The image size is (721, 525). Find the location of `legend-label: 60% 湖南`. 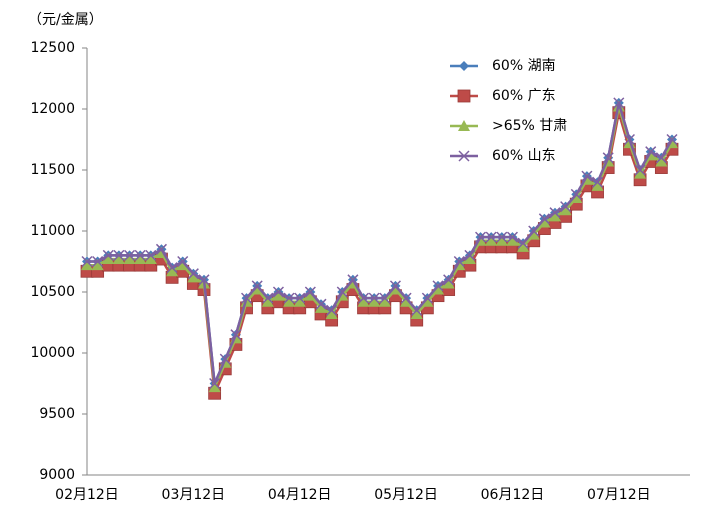

legend-label: 60% 湖南 is located at coordinates (524, 66).